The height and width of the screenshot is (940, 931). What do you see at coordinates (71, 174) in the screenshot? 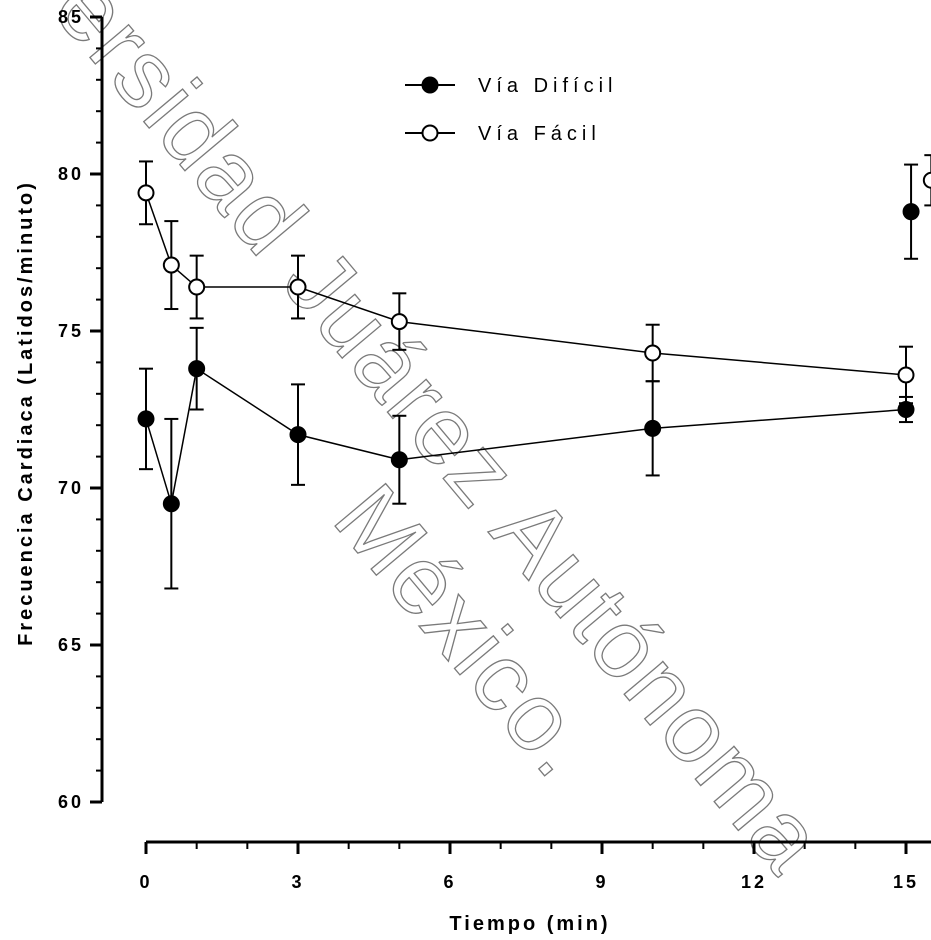
I see `y-tick-label: 80` at bounding box center [71, 174].